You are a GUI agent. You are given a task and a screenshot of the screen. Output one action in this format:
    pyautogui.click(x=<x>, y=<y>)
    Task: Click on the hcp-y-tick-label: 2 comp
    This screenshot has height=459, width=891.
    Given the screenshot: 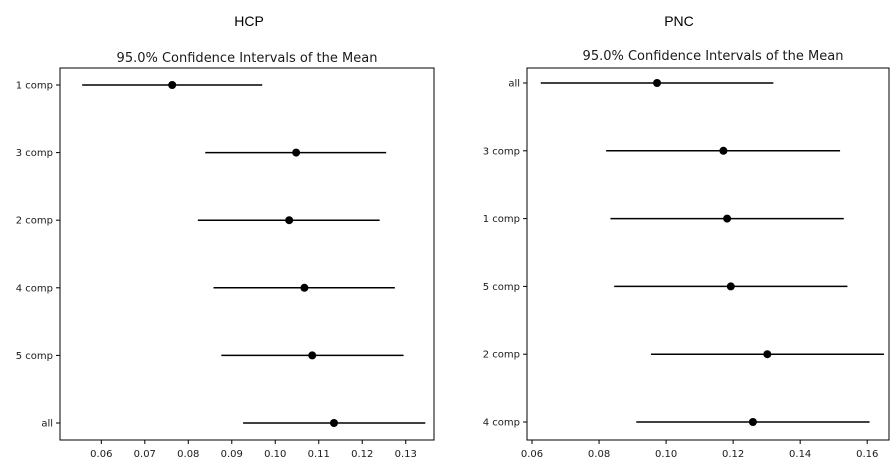 What is the action you would take?
    pyautogui.click(x=34, y=221)
    